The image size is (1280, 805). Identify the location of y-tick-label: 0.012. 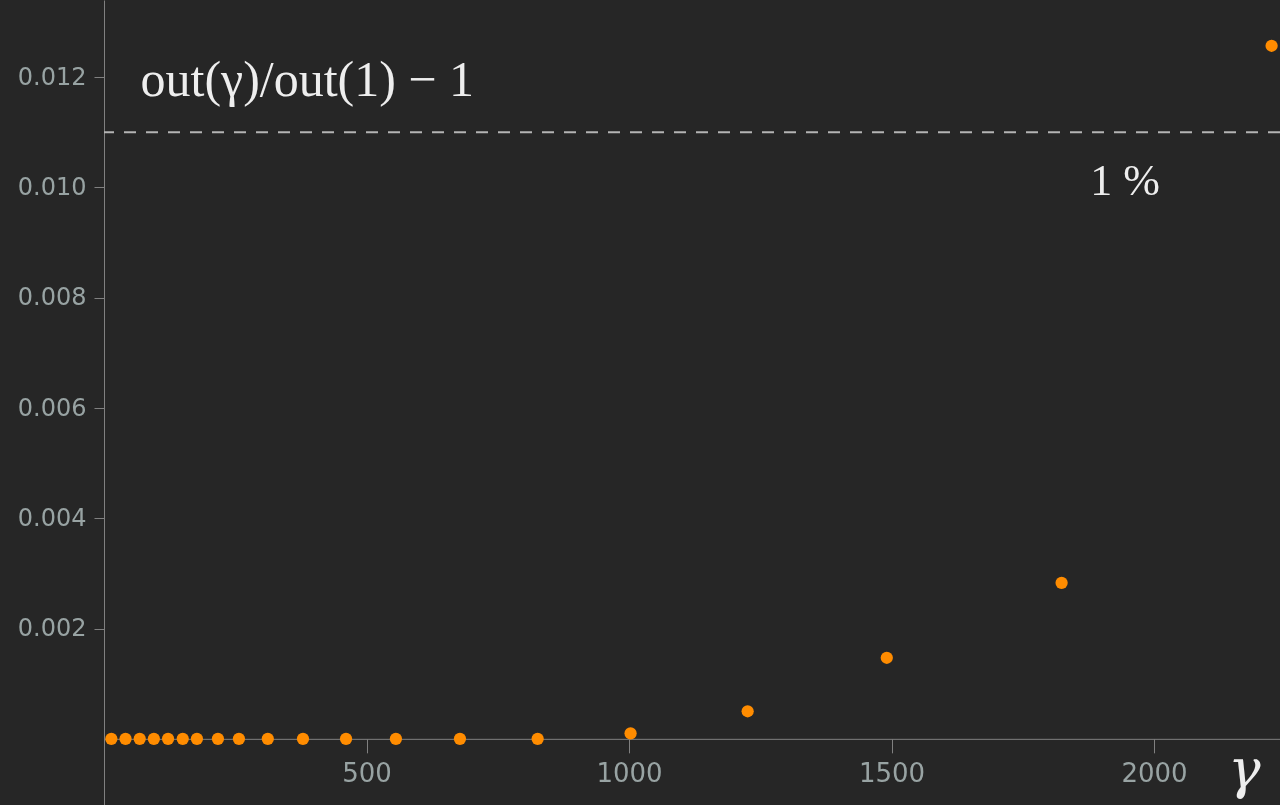
(52, 76).